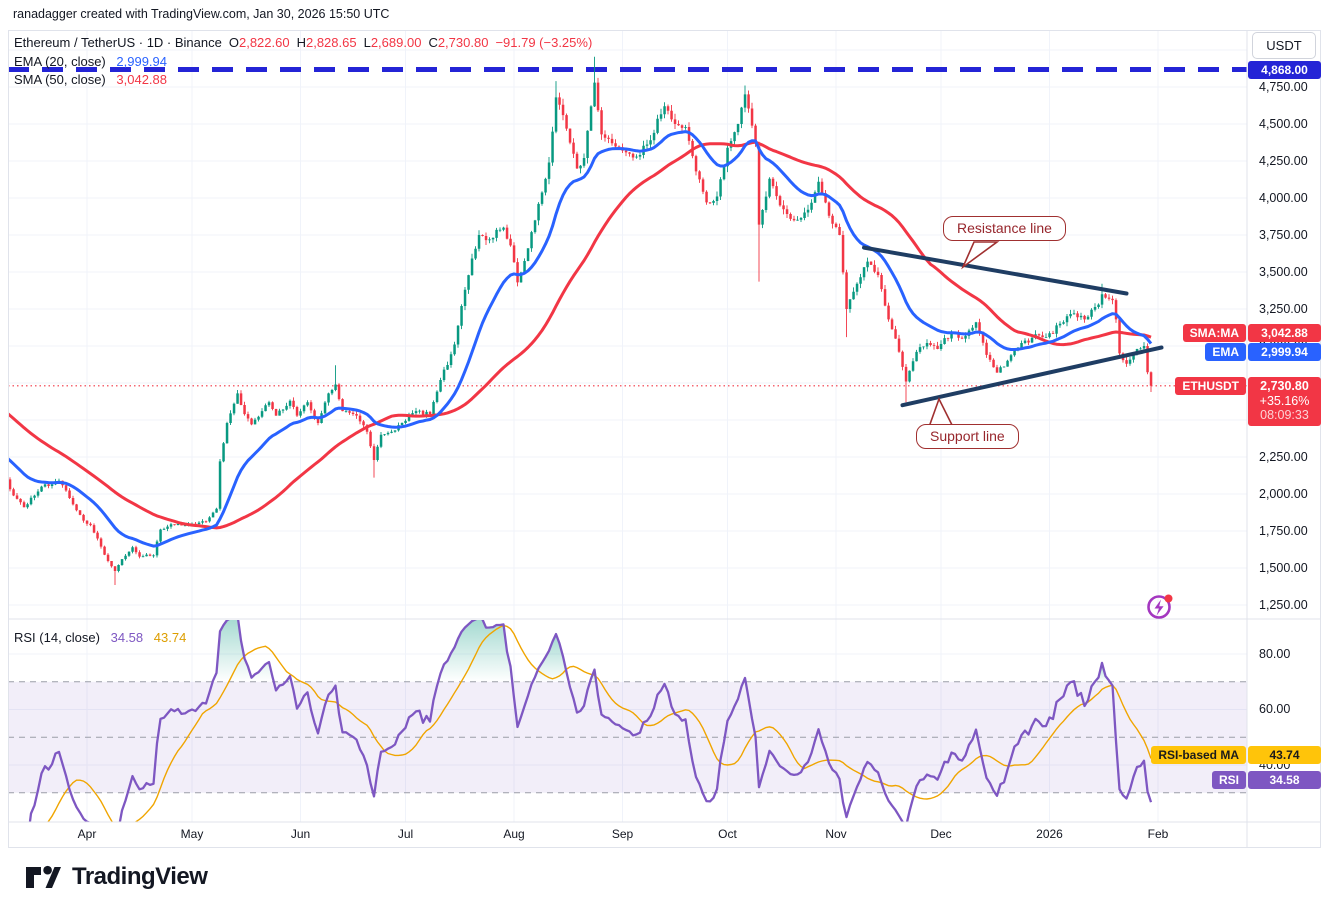 The height and width of the screenshot is (908, 1329). Describe the element at coordinates (1032, 376) in the screenshot. I see `support-trendline` at that location.